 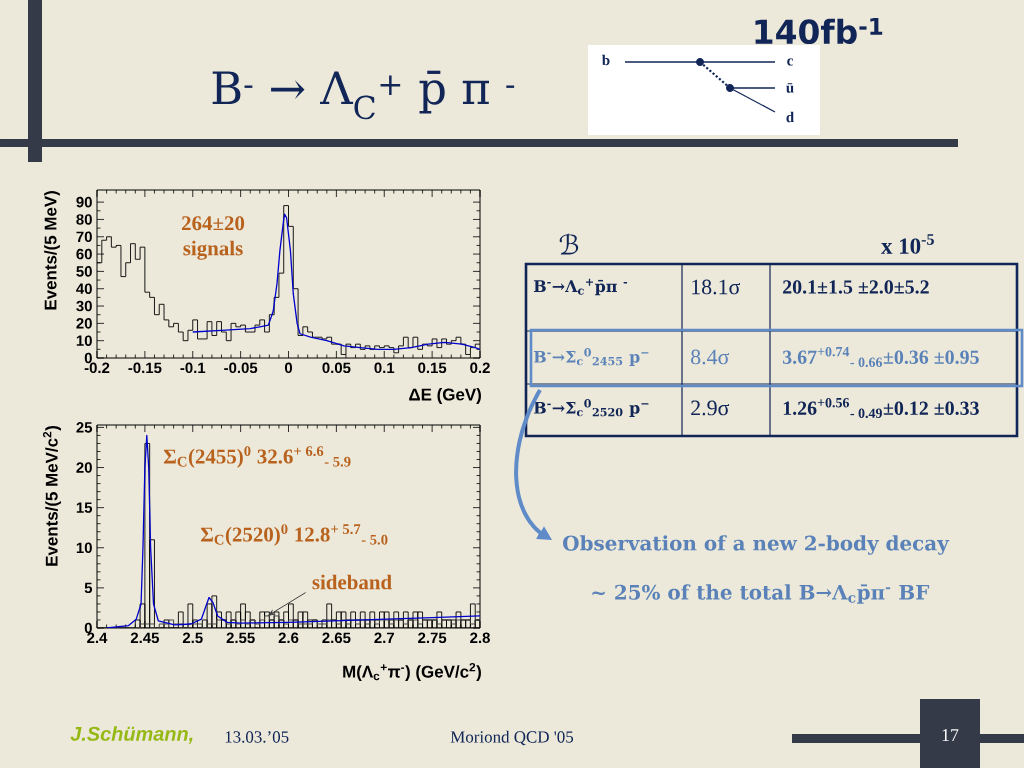 What do you see at coordinates (512, 738) in the screenshot?
I see `text: Moriond QCD '05` at bounding box center [512, 738].